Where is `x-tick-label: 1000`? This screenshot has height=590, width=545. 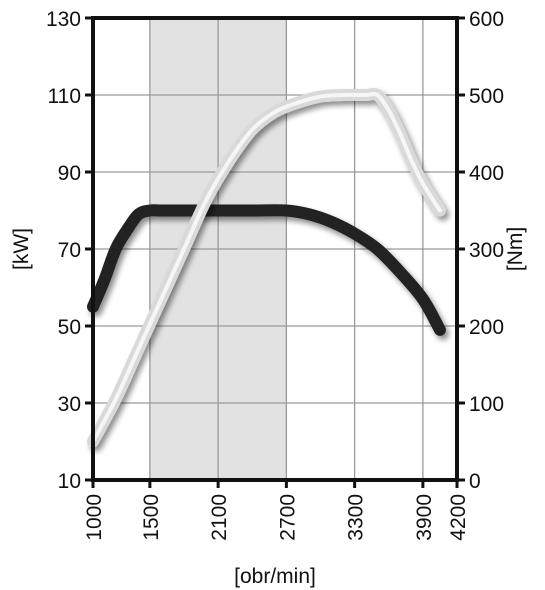
x-tick-label: 1000 is located at coordinates (94, 517).